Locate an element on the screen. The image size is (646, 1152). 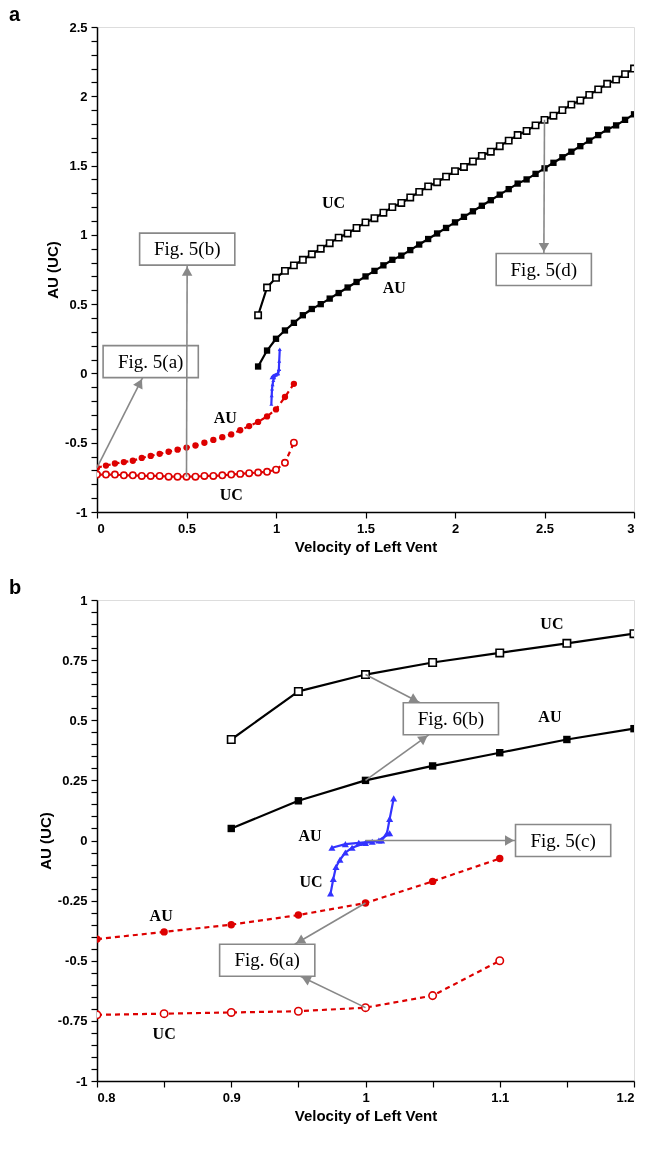
y-tick-label: 0.25 is located at coordinates (75, 780).